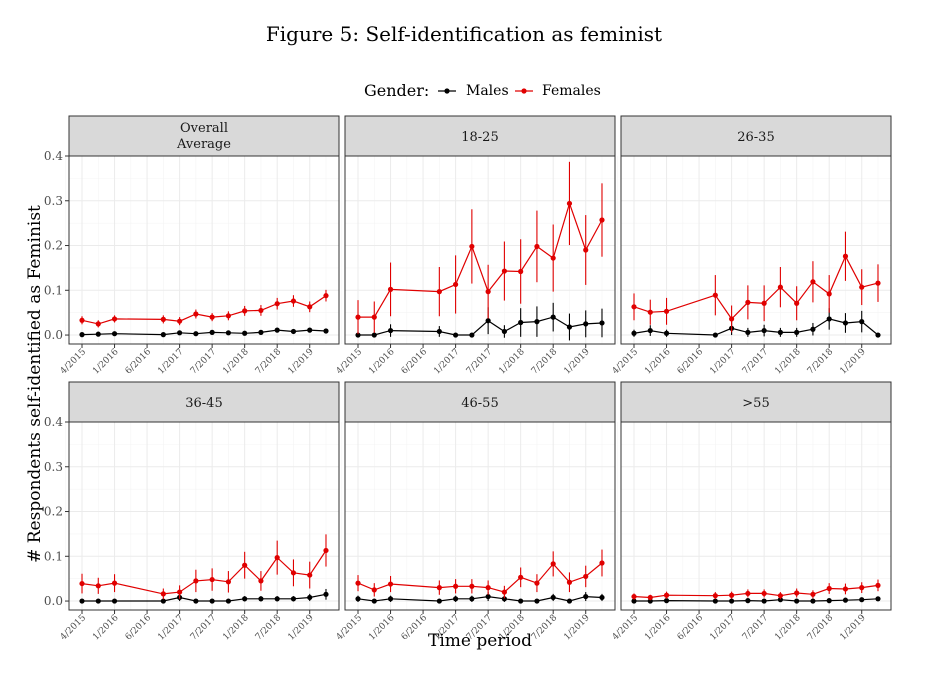 This screenshot has width=928, height=675. What do you see at coordinates (480, 641) in the screenshot?
I see `x-axis-title: Time period` at bounding box center [480, 641].